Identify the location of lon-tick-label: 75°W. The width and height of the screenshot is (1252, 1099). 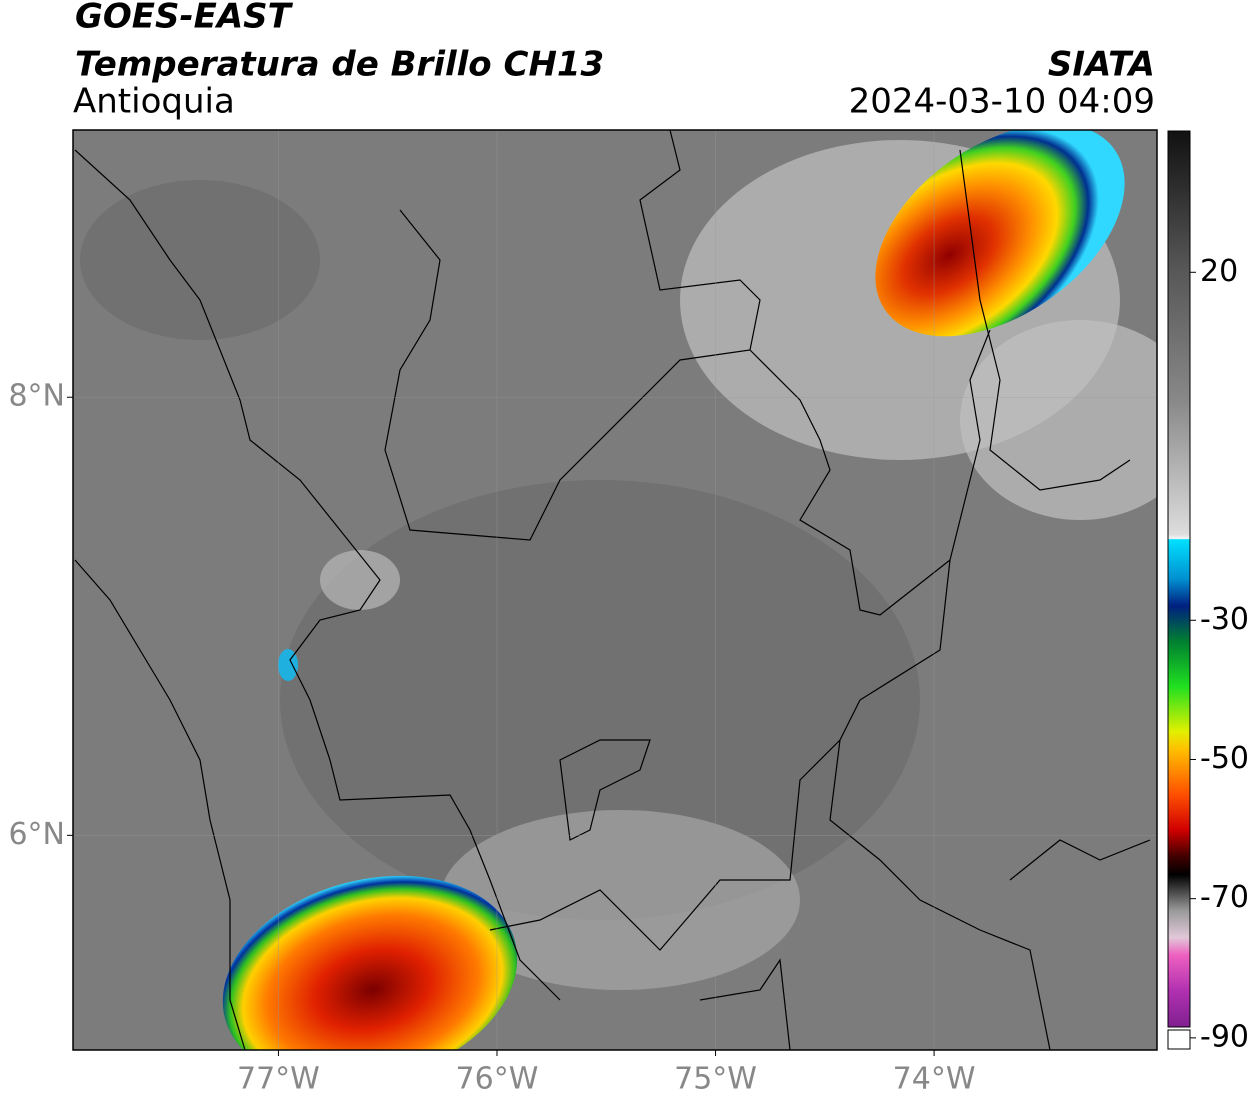
(715, 1079).